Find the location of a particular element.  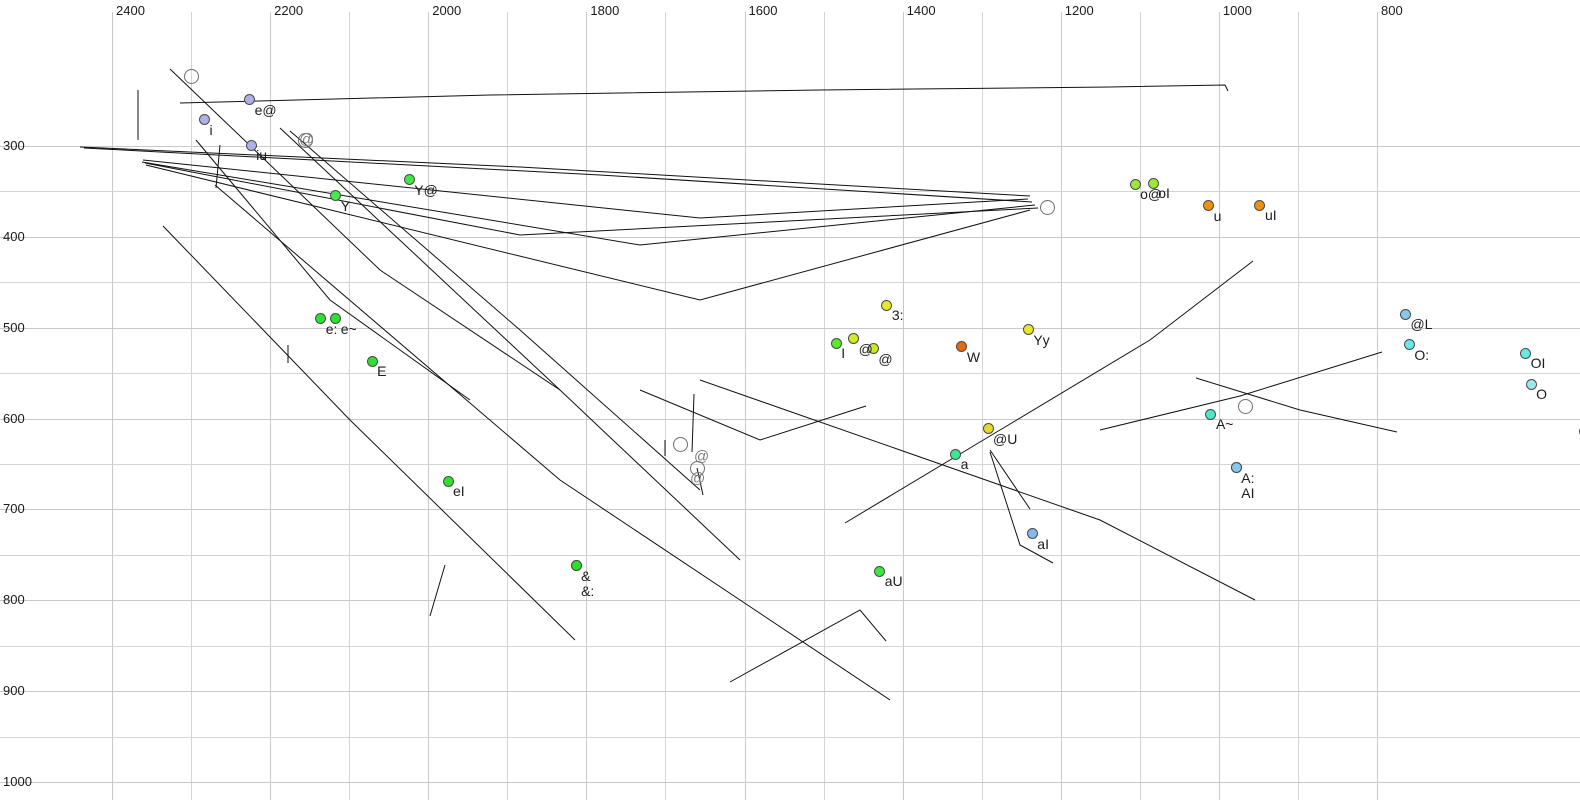

y-tick-label: 400 is located at coordinates (14, 236).